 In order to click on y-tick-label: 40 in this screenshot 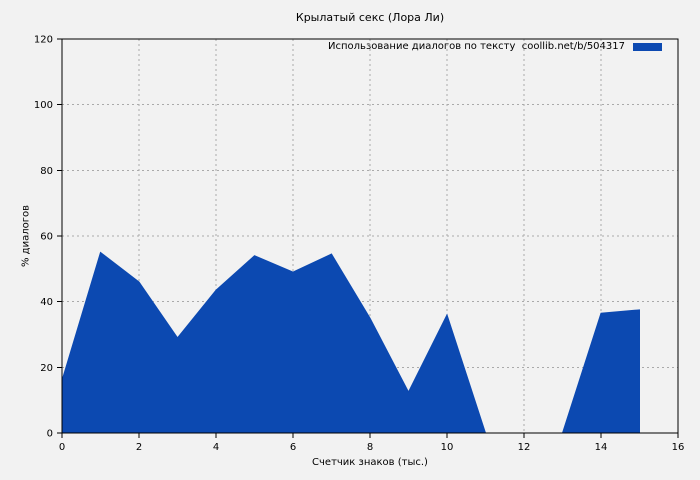, I will do `click(46, 302)`.